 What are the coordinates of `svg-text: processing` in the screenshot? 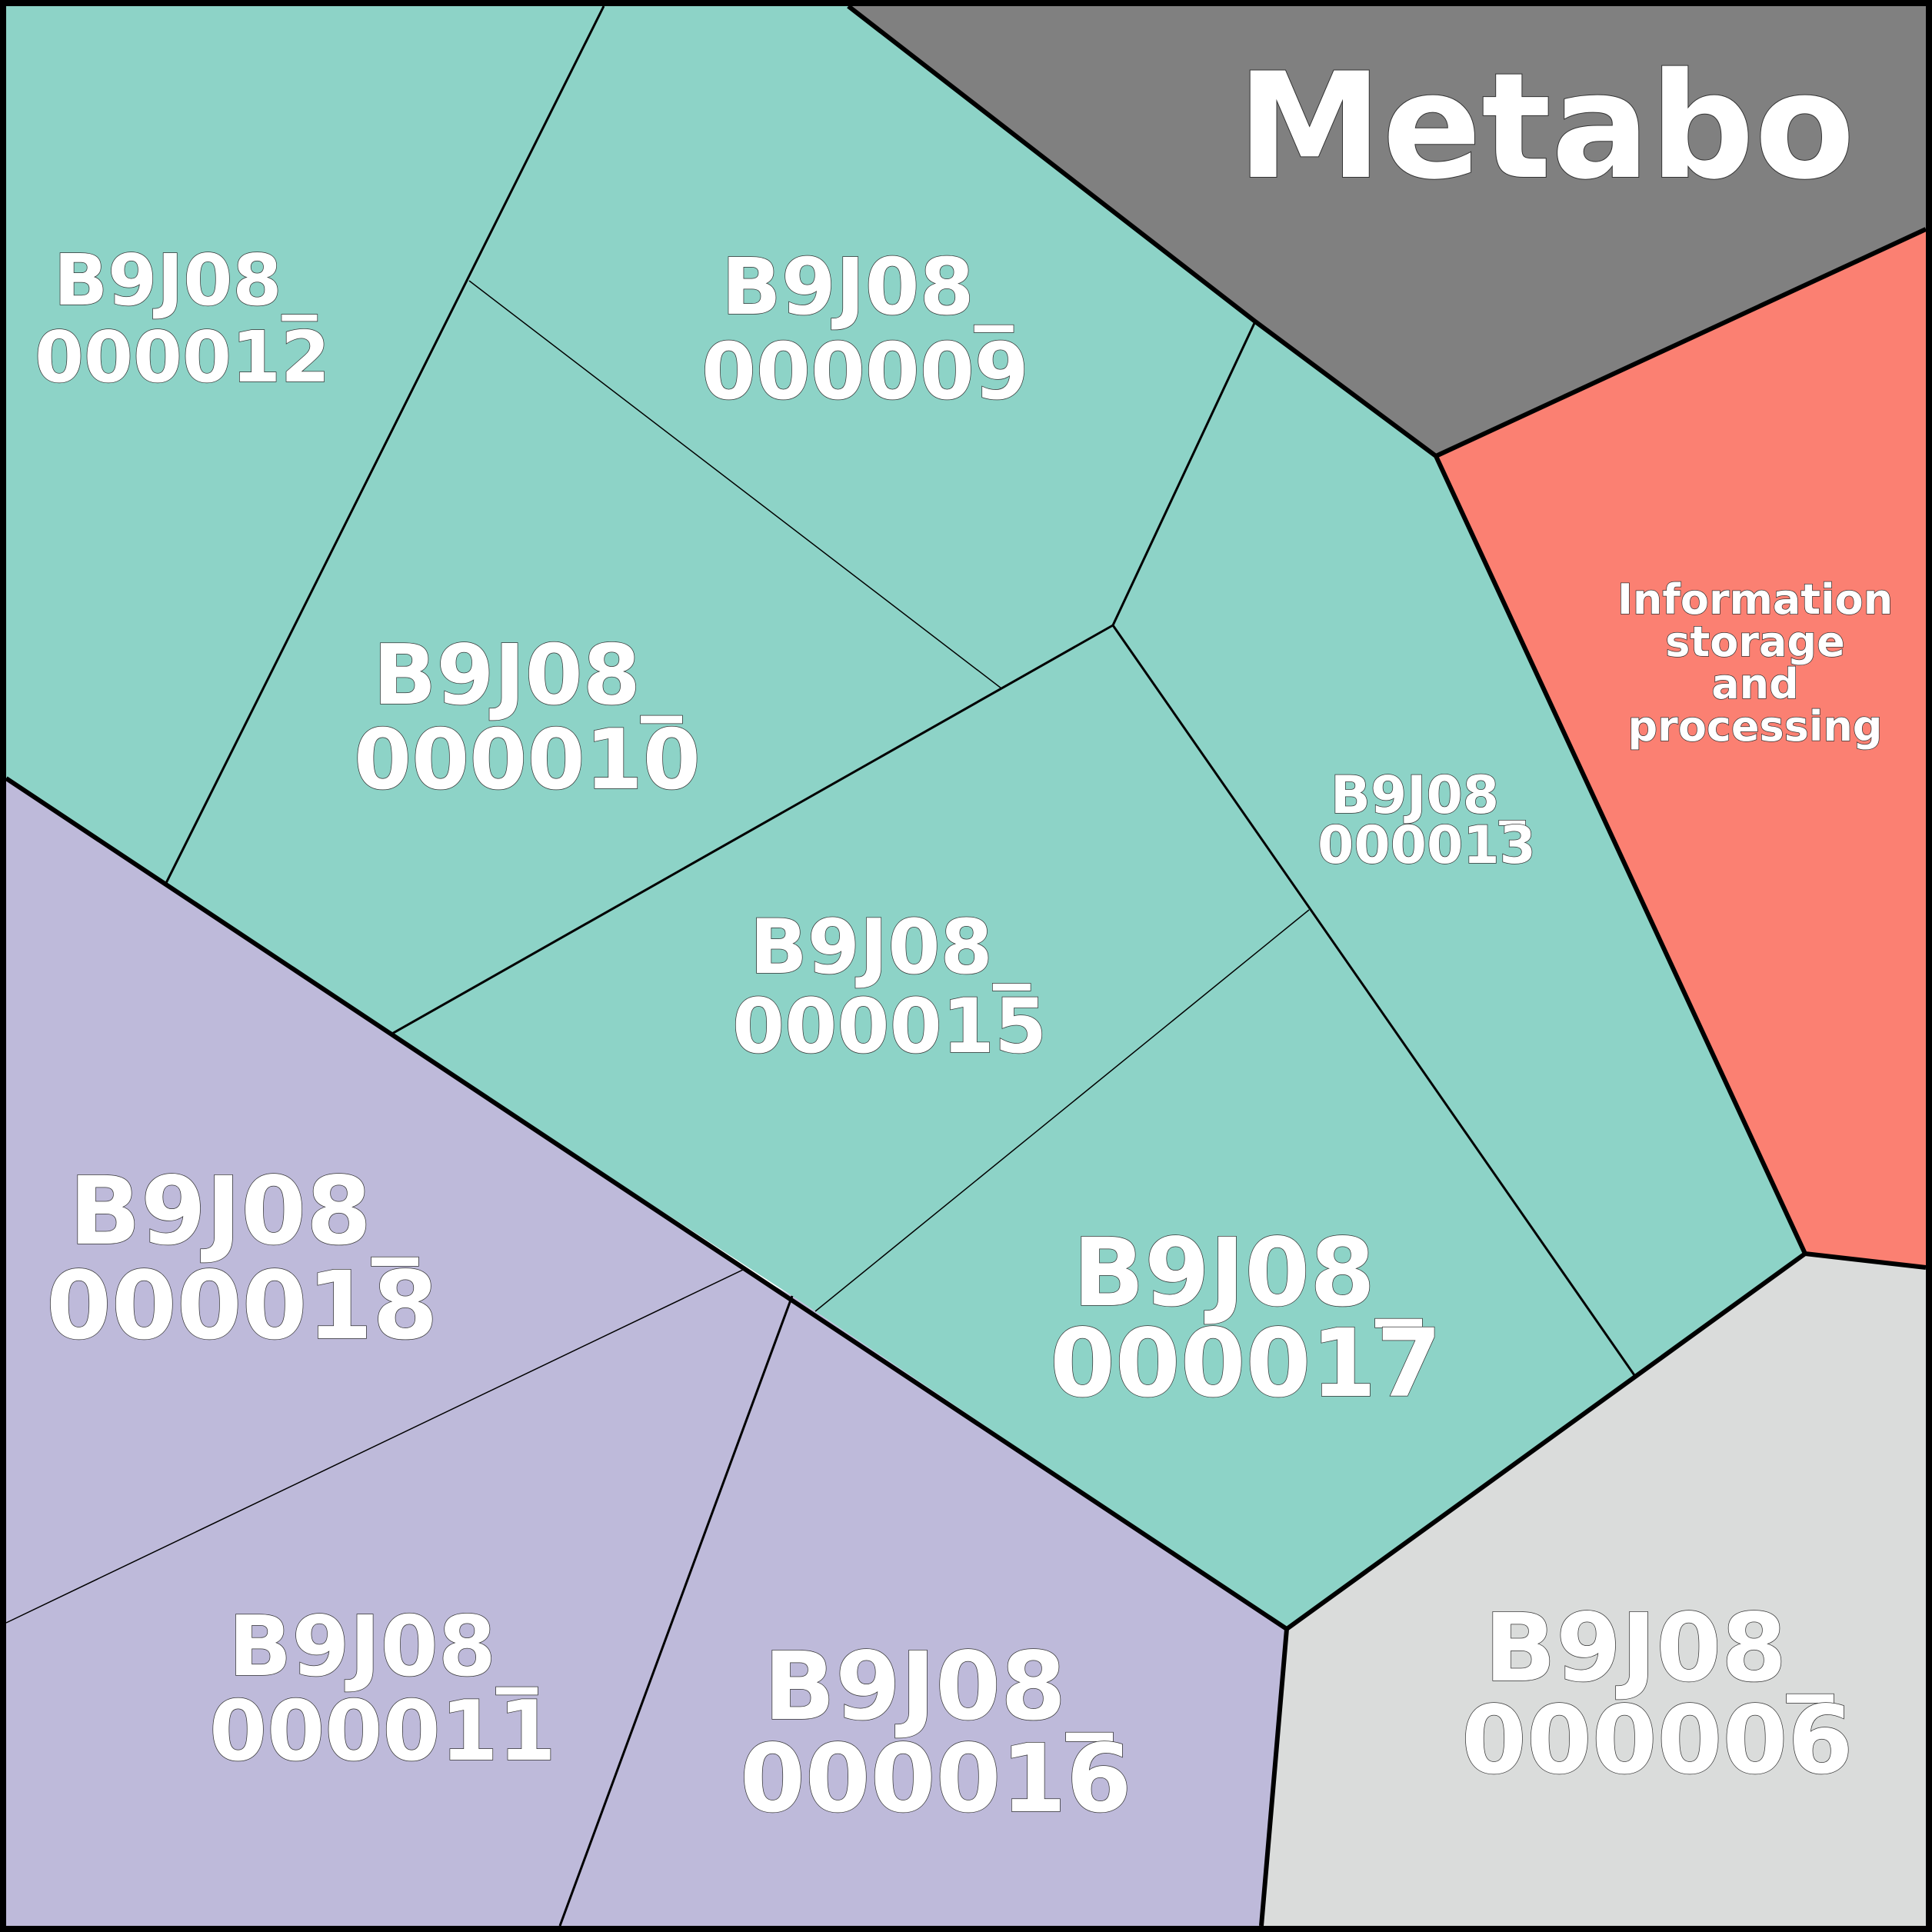 It's located at (1755, 726).